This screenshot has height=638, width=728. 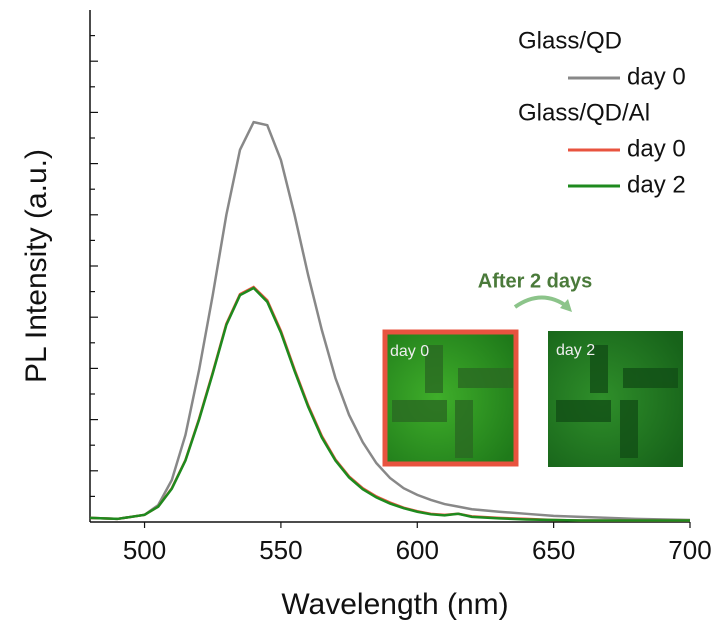 What do you see at coordinates (144, 550) in the screenshot?
I see `x-tick-label: 500` at bounding box center [144, 550].